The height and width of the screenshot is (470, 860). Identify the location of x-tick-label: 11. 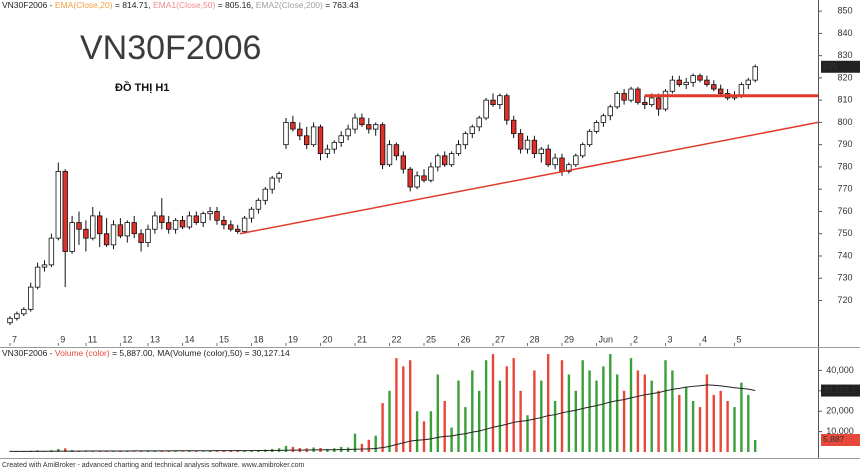
(92, 339).